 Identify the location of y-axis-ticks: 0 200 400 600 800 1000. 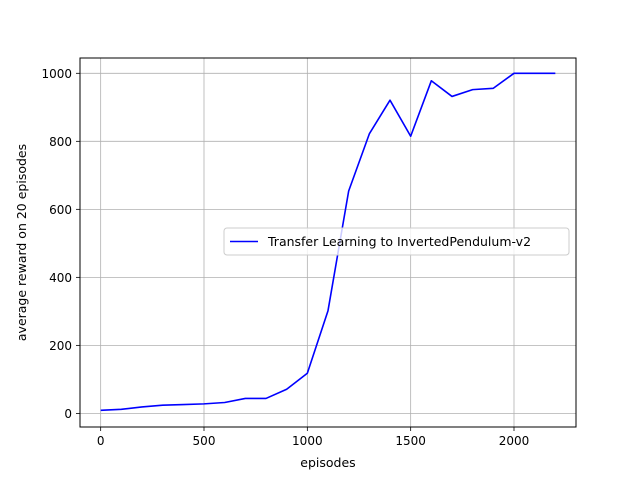
(60, 244).